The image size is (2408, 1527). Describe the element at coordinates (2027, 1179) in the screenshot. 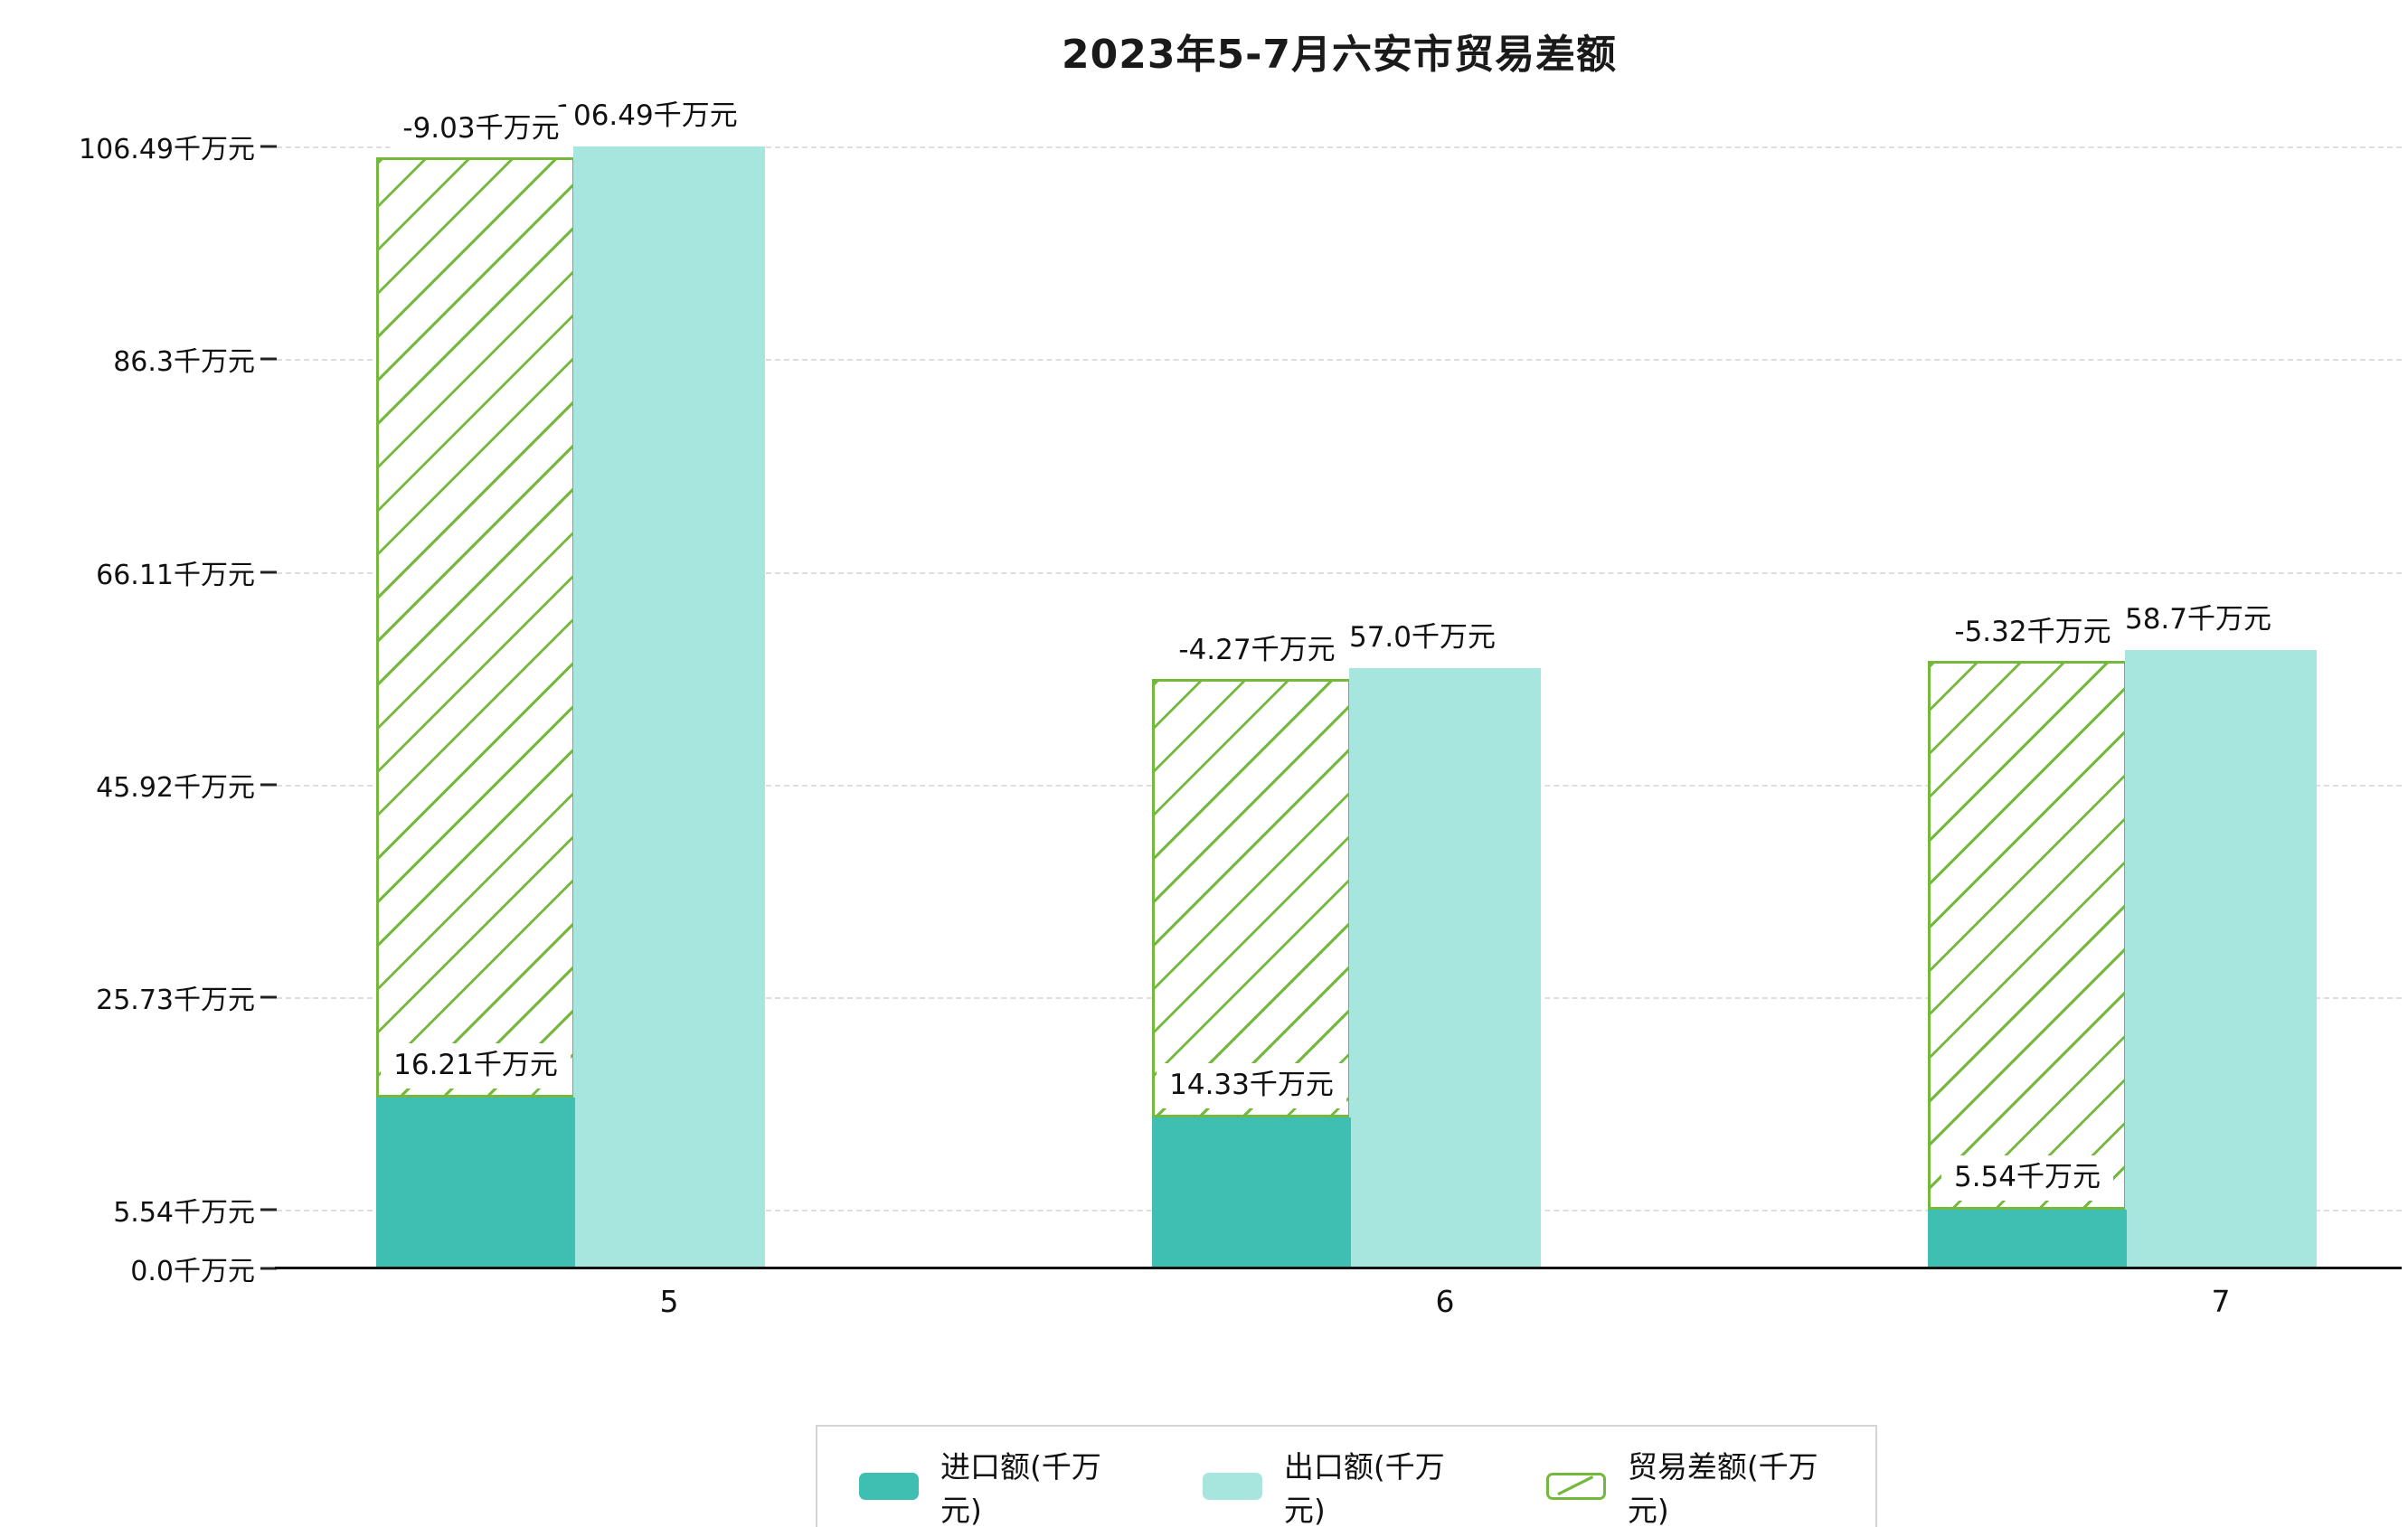

I see `import-value-label: 5.54千万元` at that location.